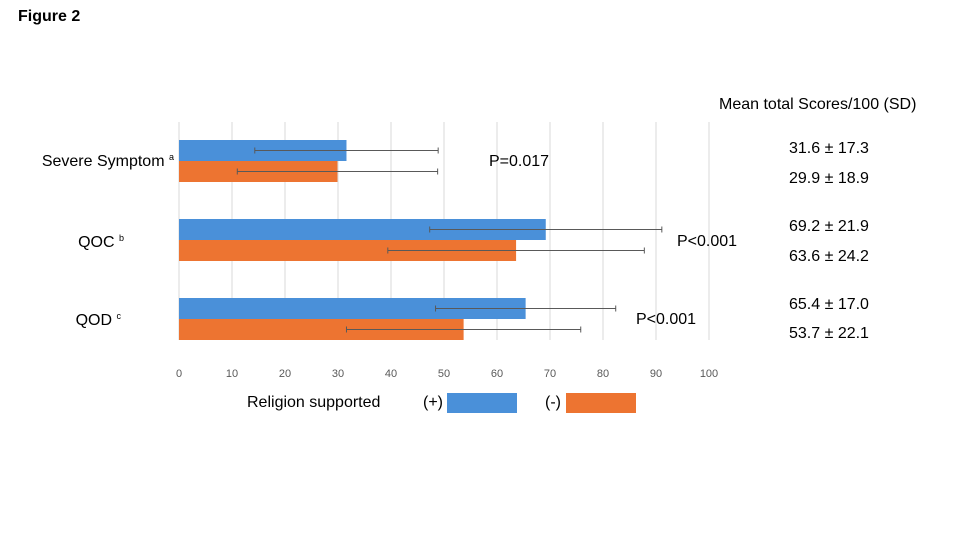  I want to click on category-label-text: QOC, so click(96, 242).